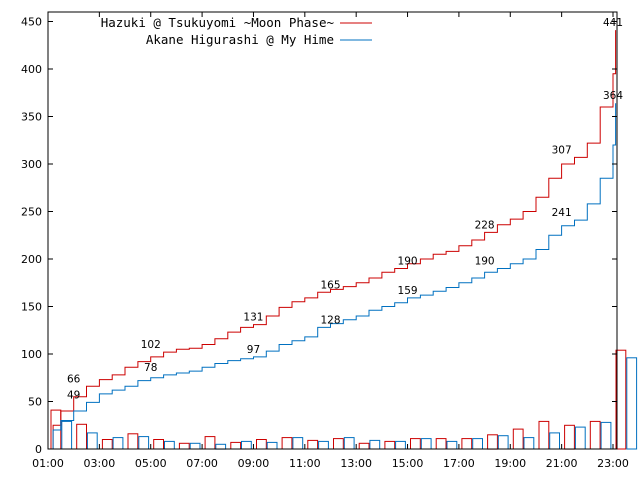 The image size is (640, 480). I want to click on legend-label-1: Hazuki @ Tsukuyomi ~Moon Phase~, so click(217, 22).